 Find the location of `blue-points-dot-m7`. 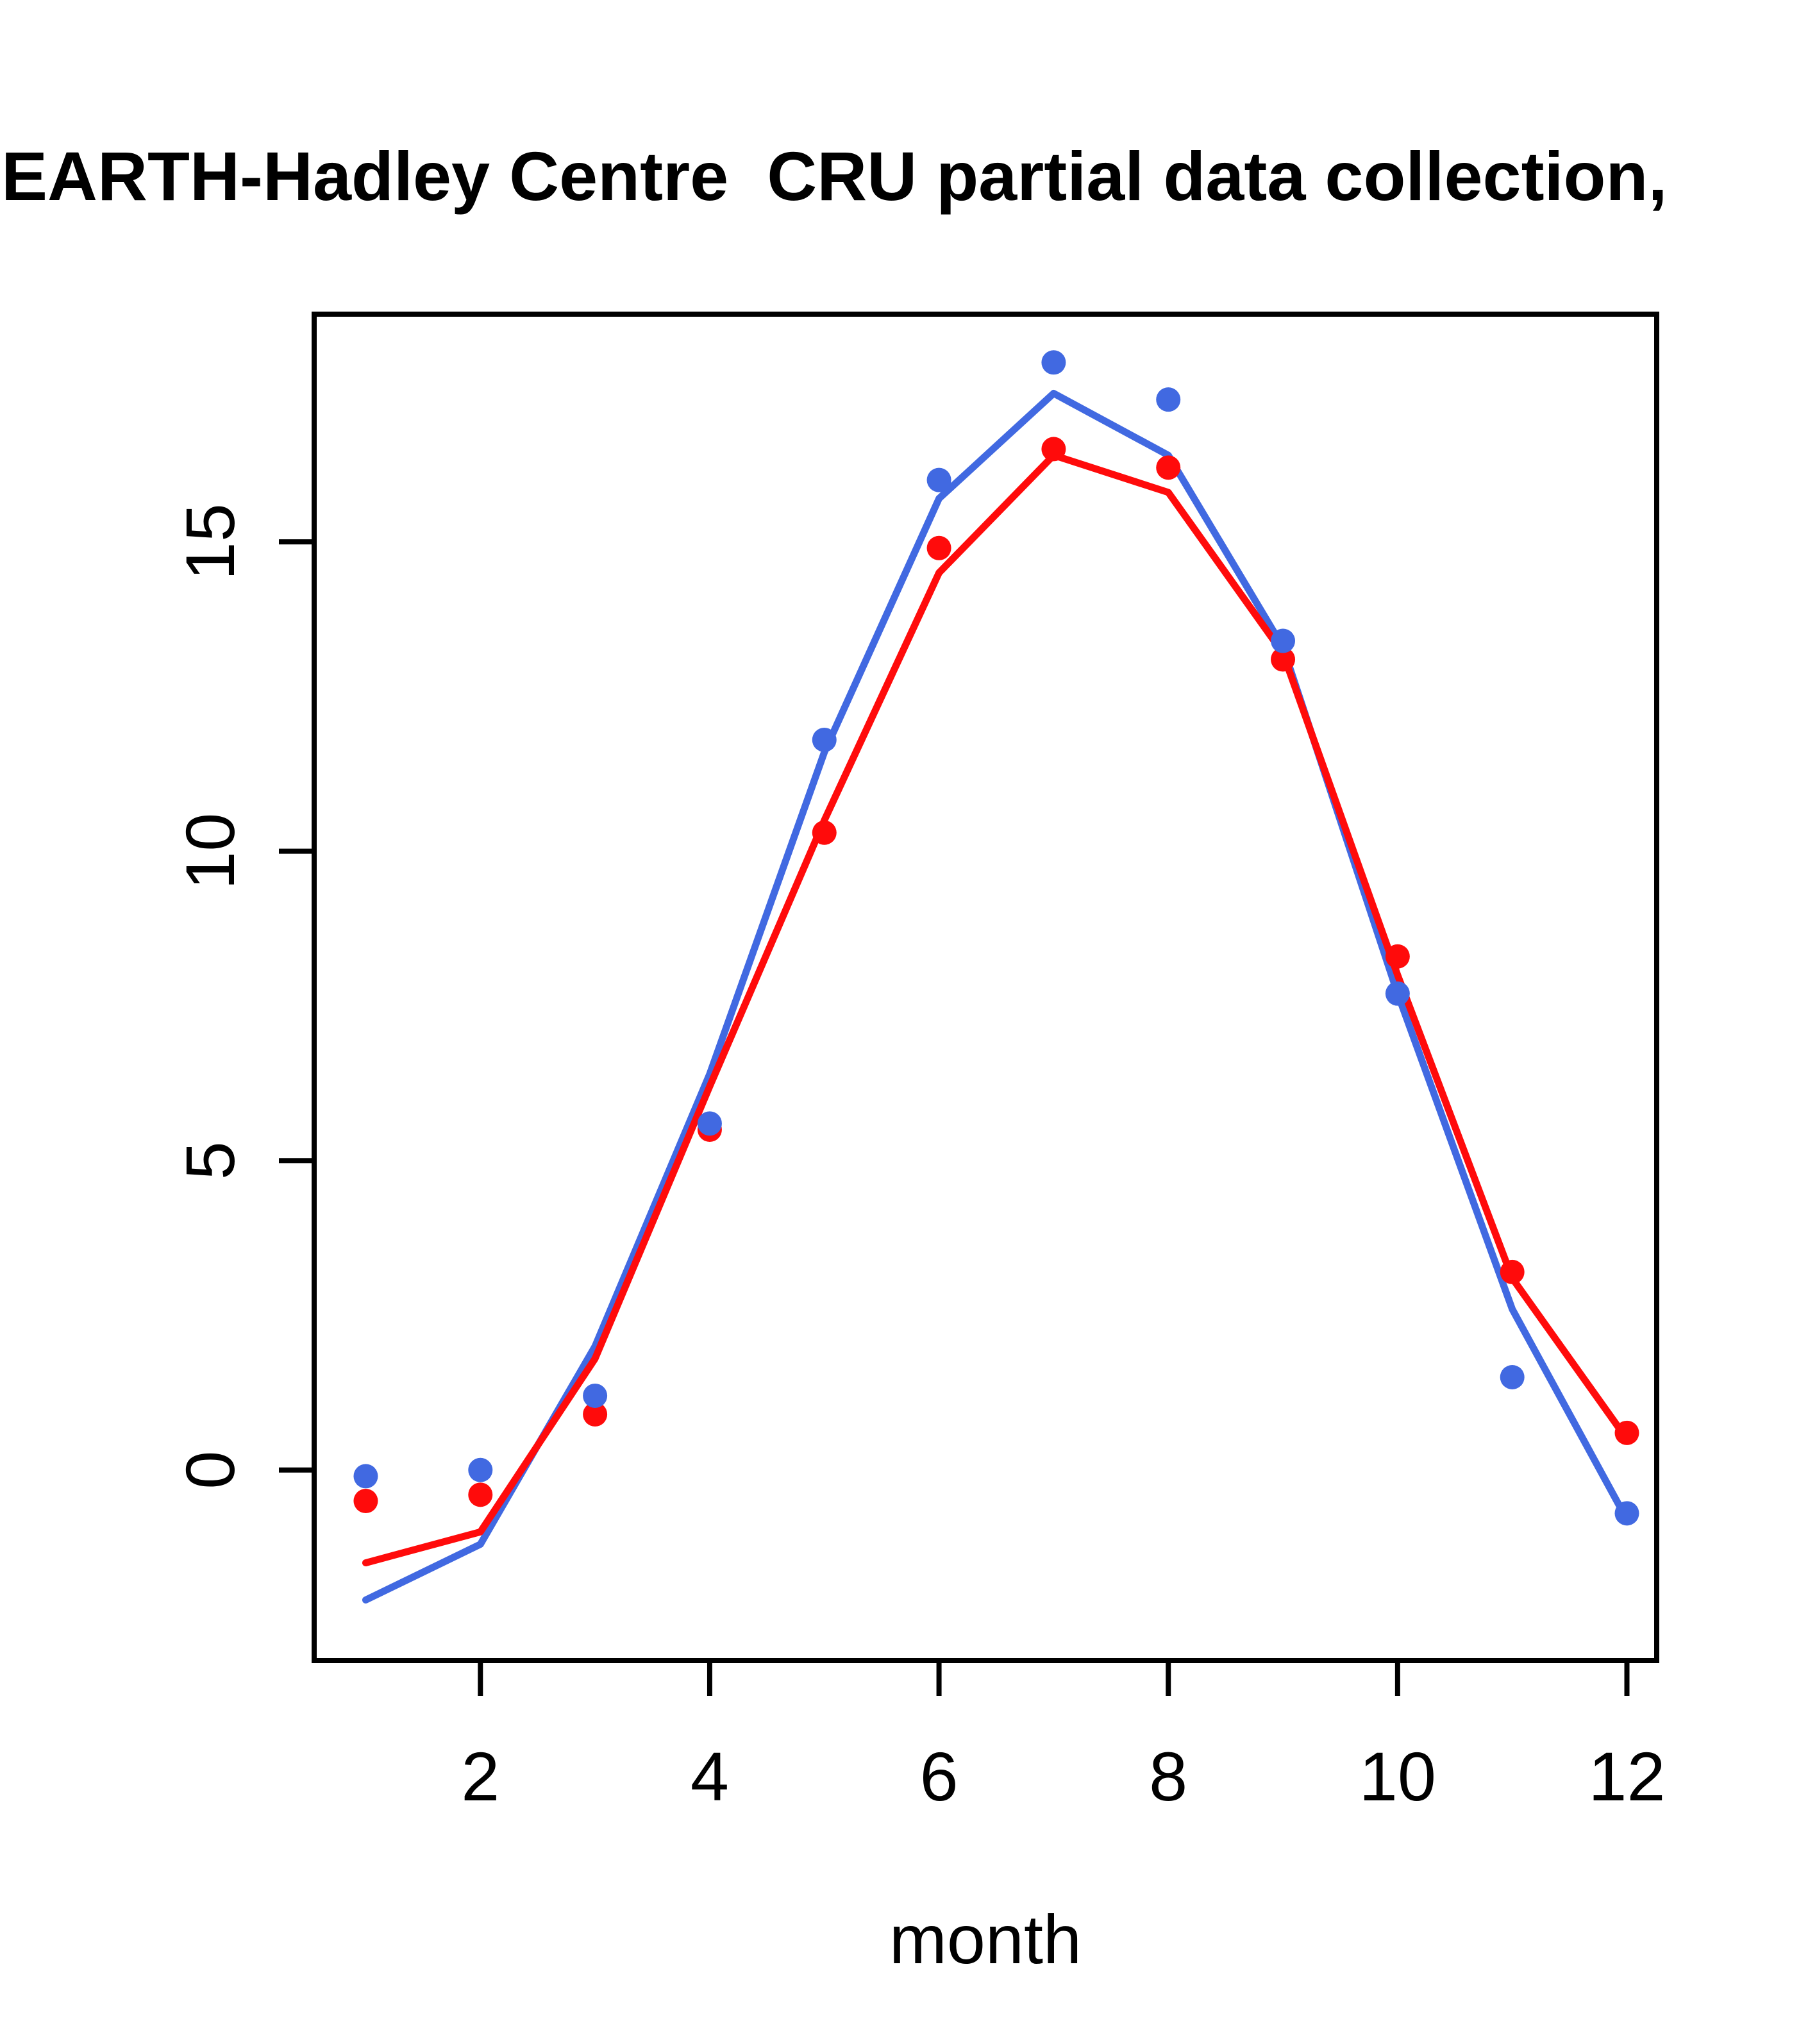

blue-points-dot-m7 is located at coordinates (1053, 363).